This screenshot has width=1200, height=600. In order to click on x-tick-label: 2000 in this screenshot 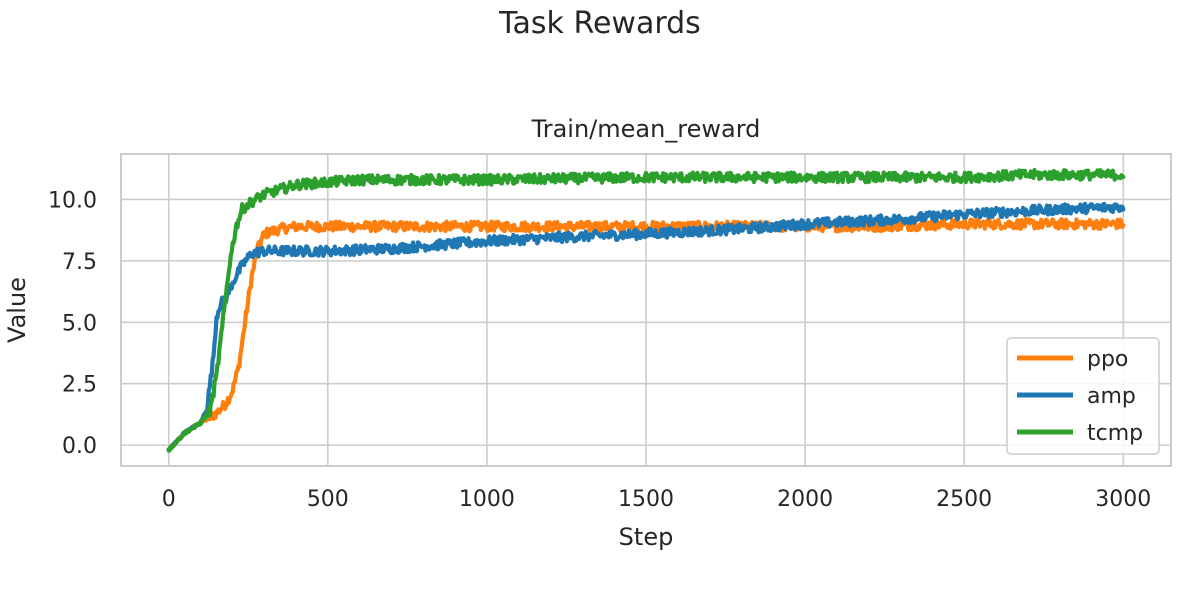, I will do `click(805, 499)`.